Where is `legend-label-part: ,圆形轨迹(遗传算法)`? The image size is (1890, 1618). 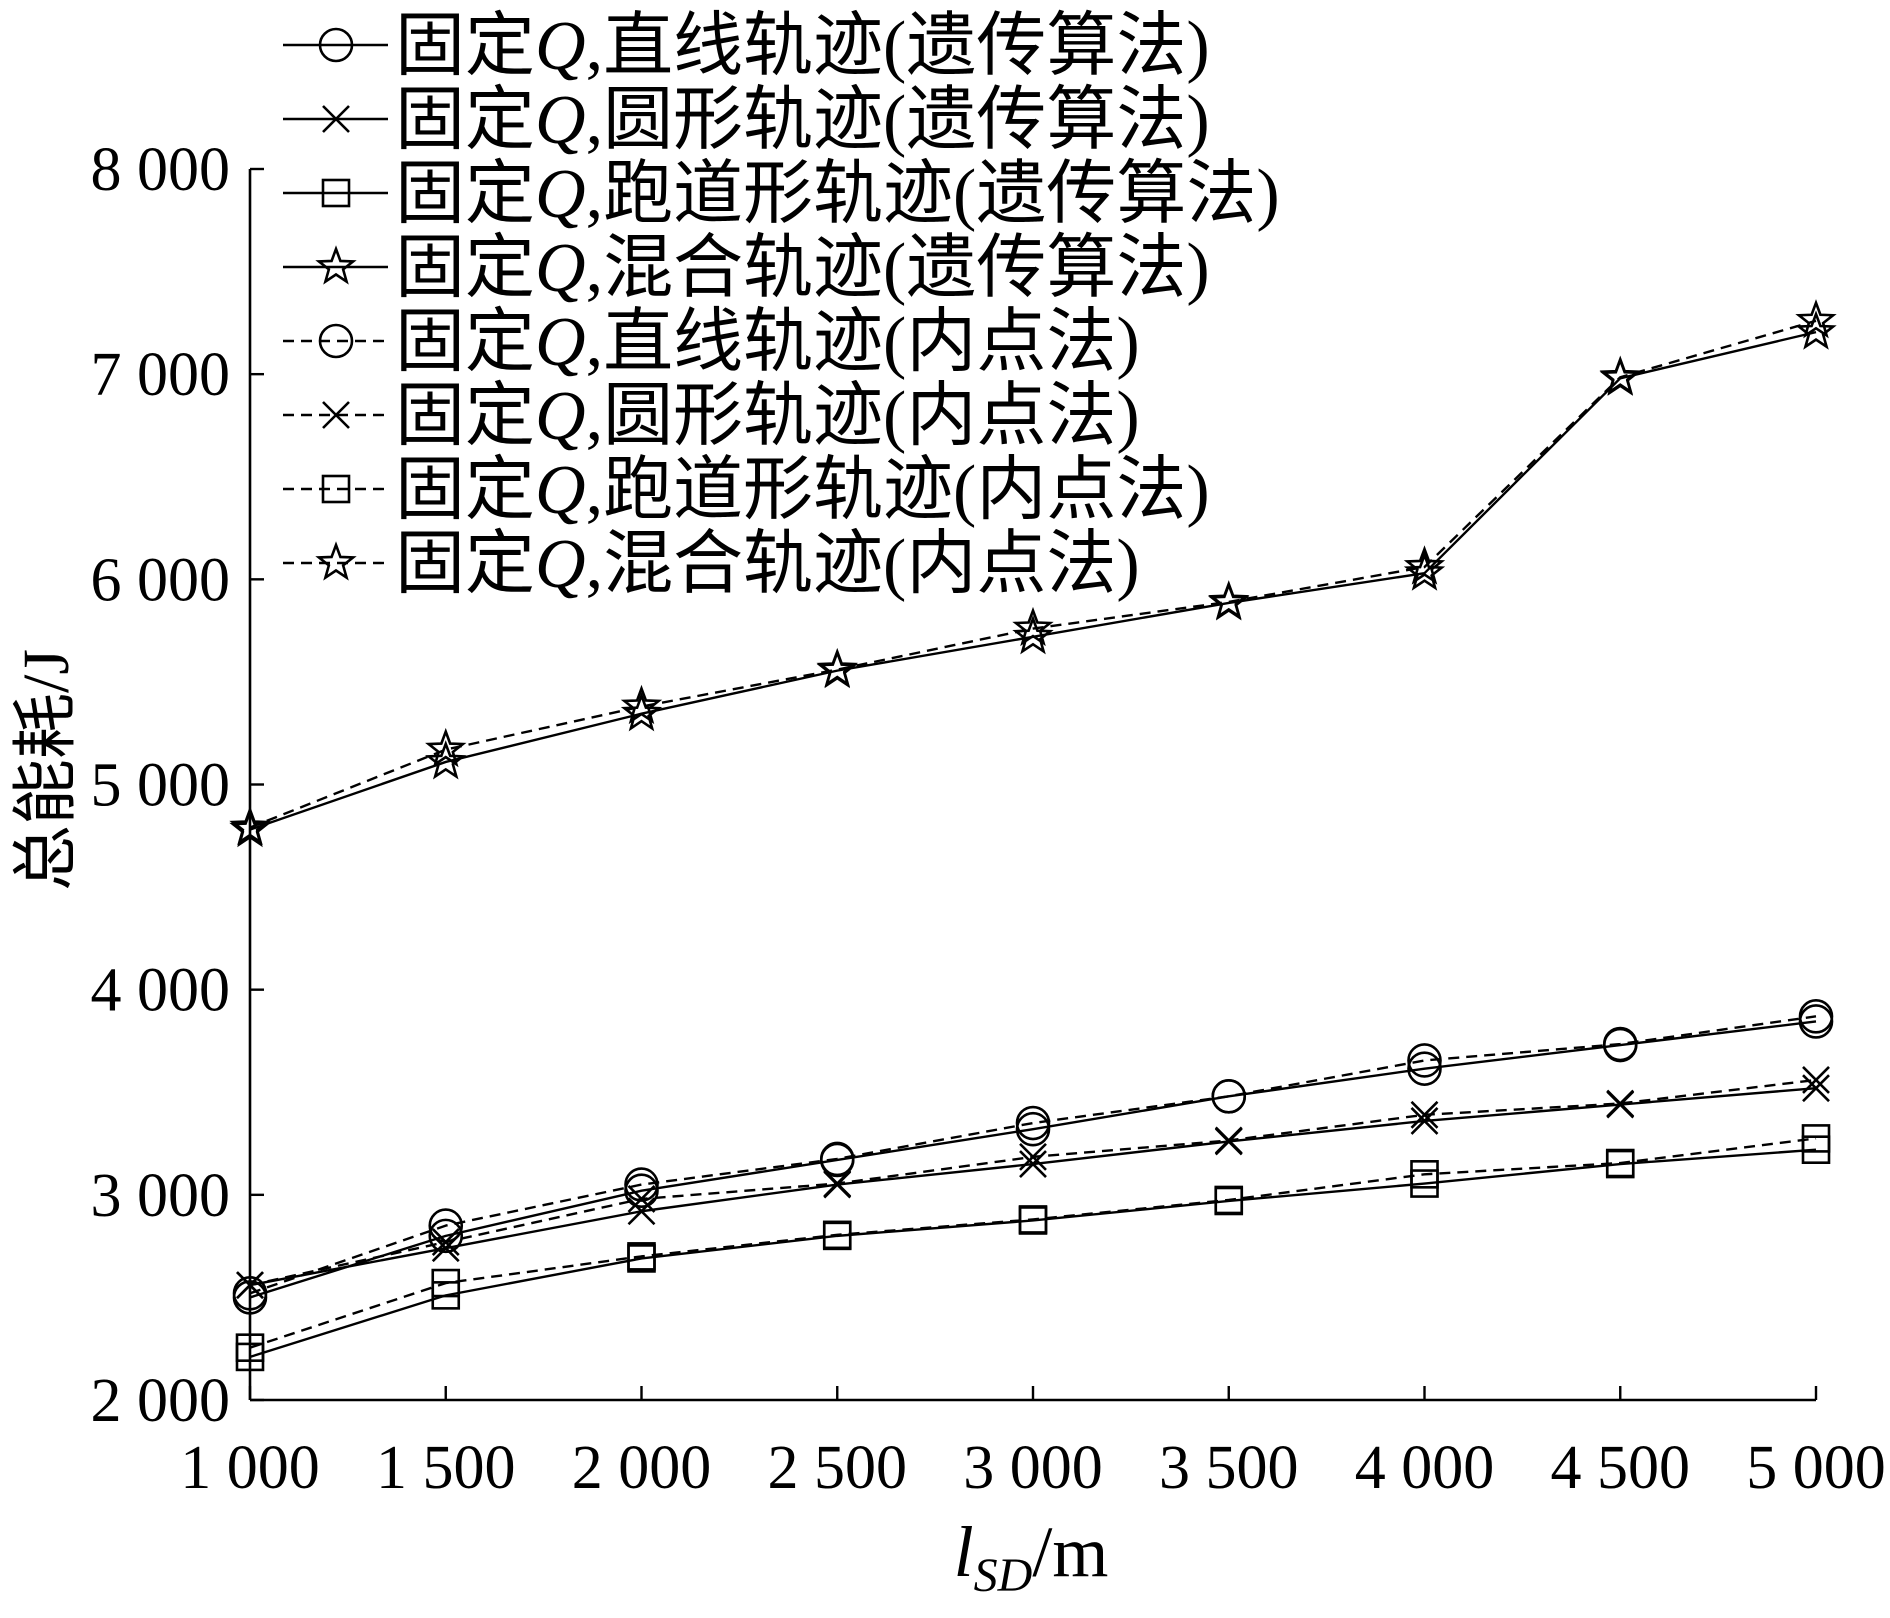
legend-label-part: ,圆形轨迹(遗传算法) is located at coordinates (898, 120).